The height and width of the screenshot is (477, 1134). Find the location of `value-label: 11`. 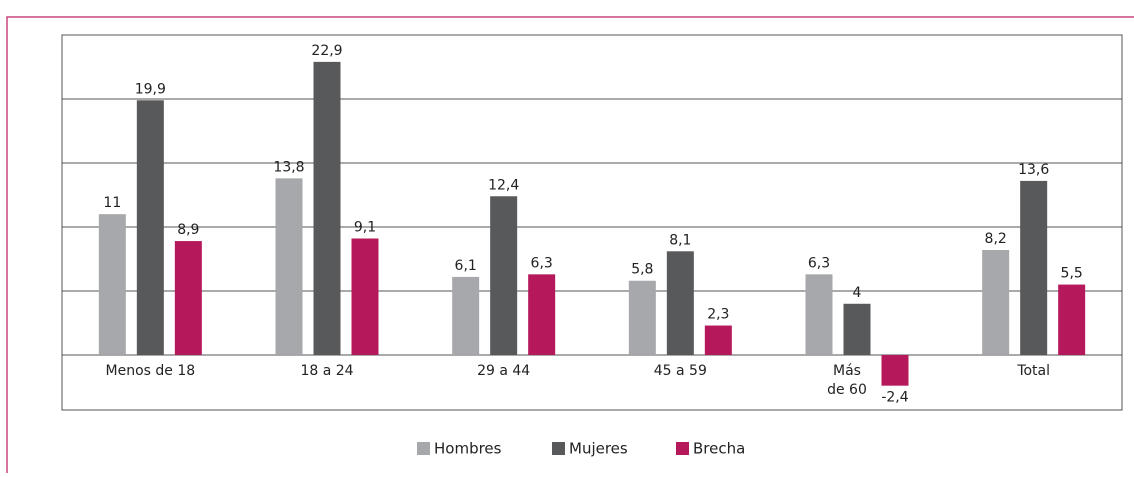

value-label: 11 is located at coordinates (112, 203).